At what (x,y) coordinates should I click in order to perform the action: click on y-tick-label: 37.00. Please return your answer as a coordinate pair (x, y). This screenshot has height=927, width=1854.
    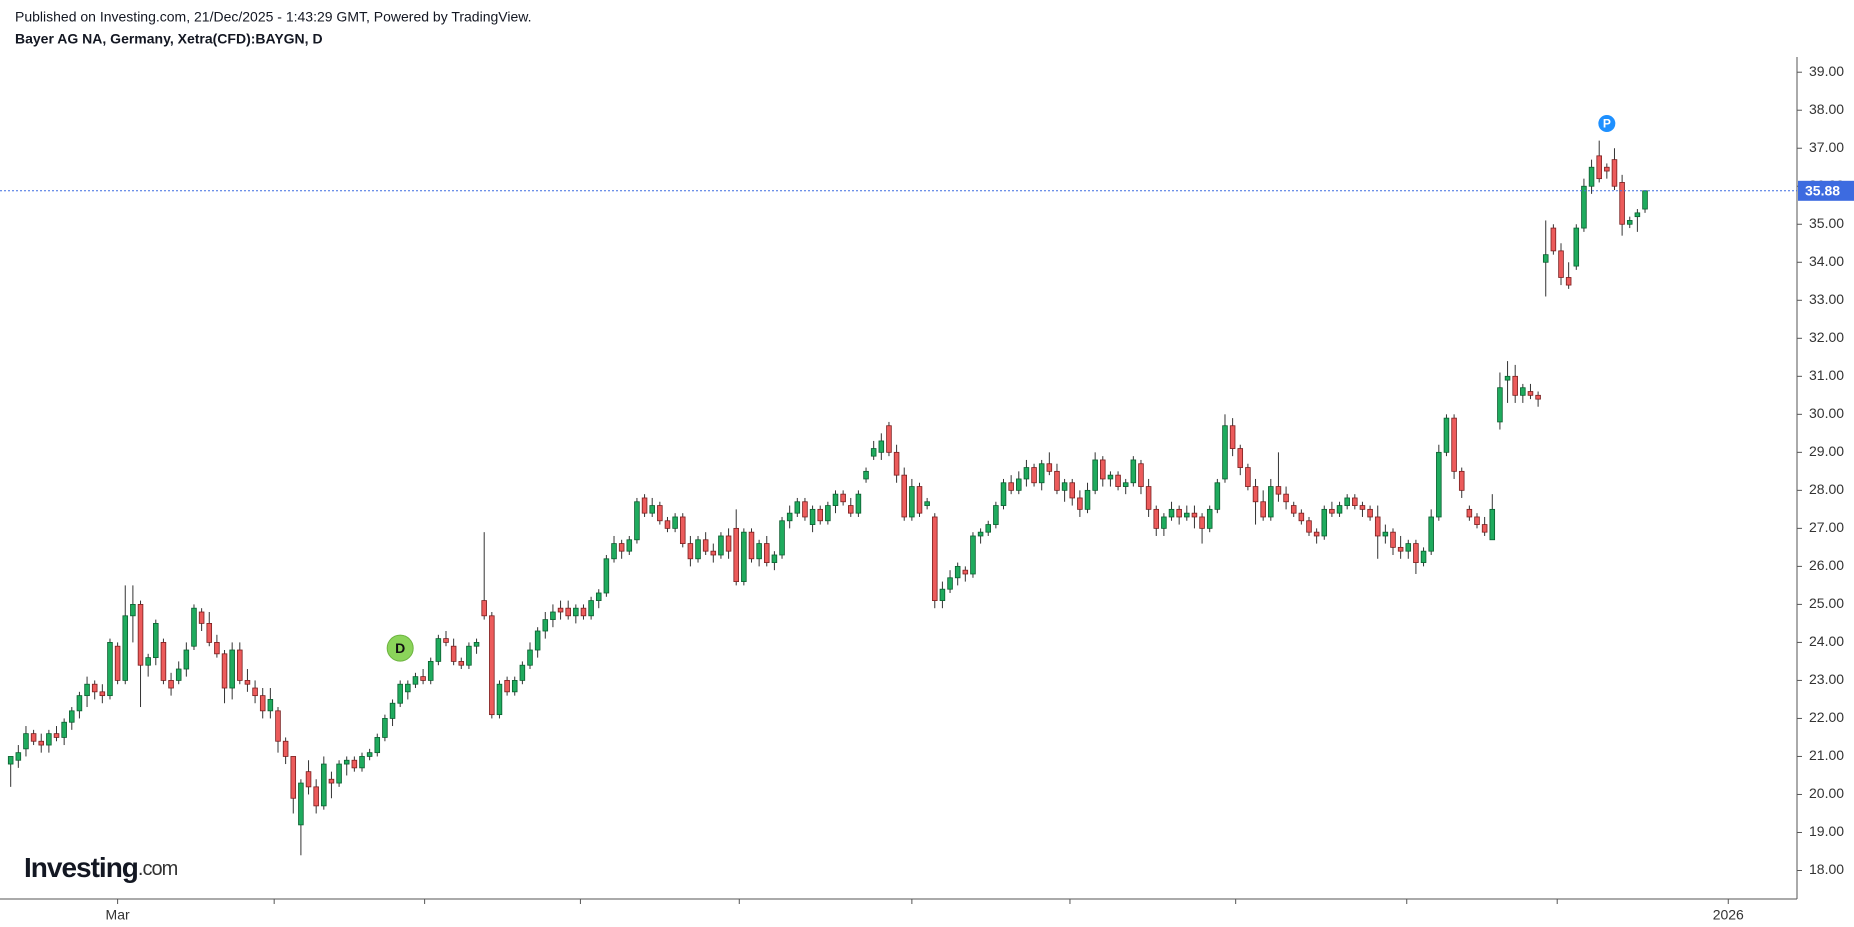
    Looking at the image, I should click on (1826, 147).